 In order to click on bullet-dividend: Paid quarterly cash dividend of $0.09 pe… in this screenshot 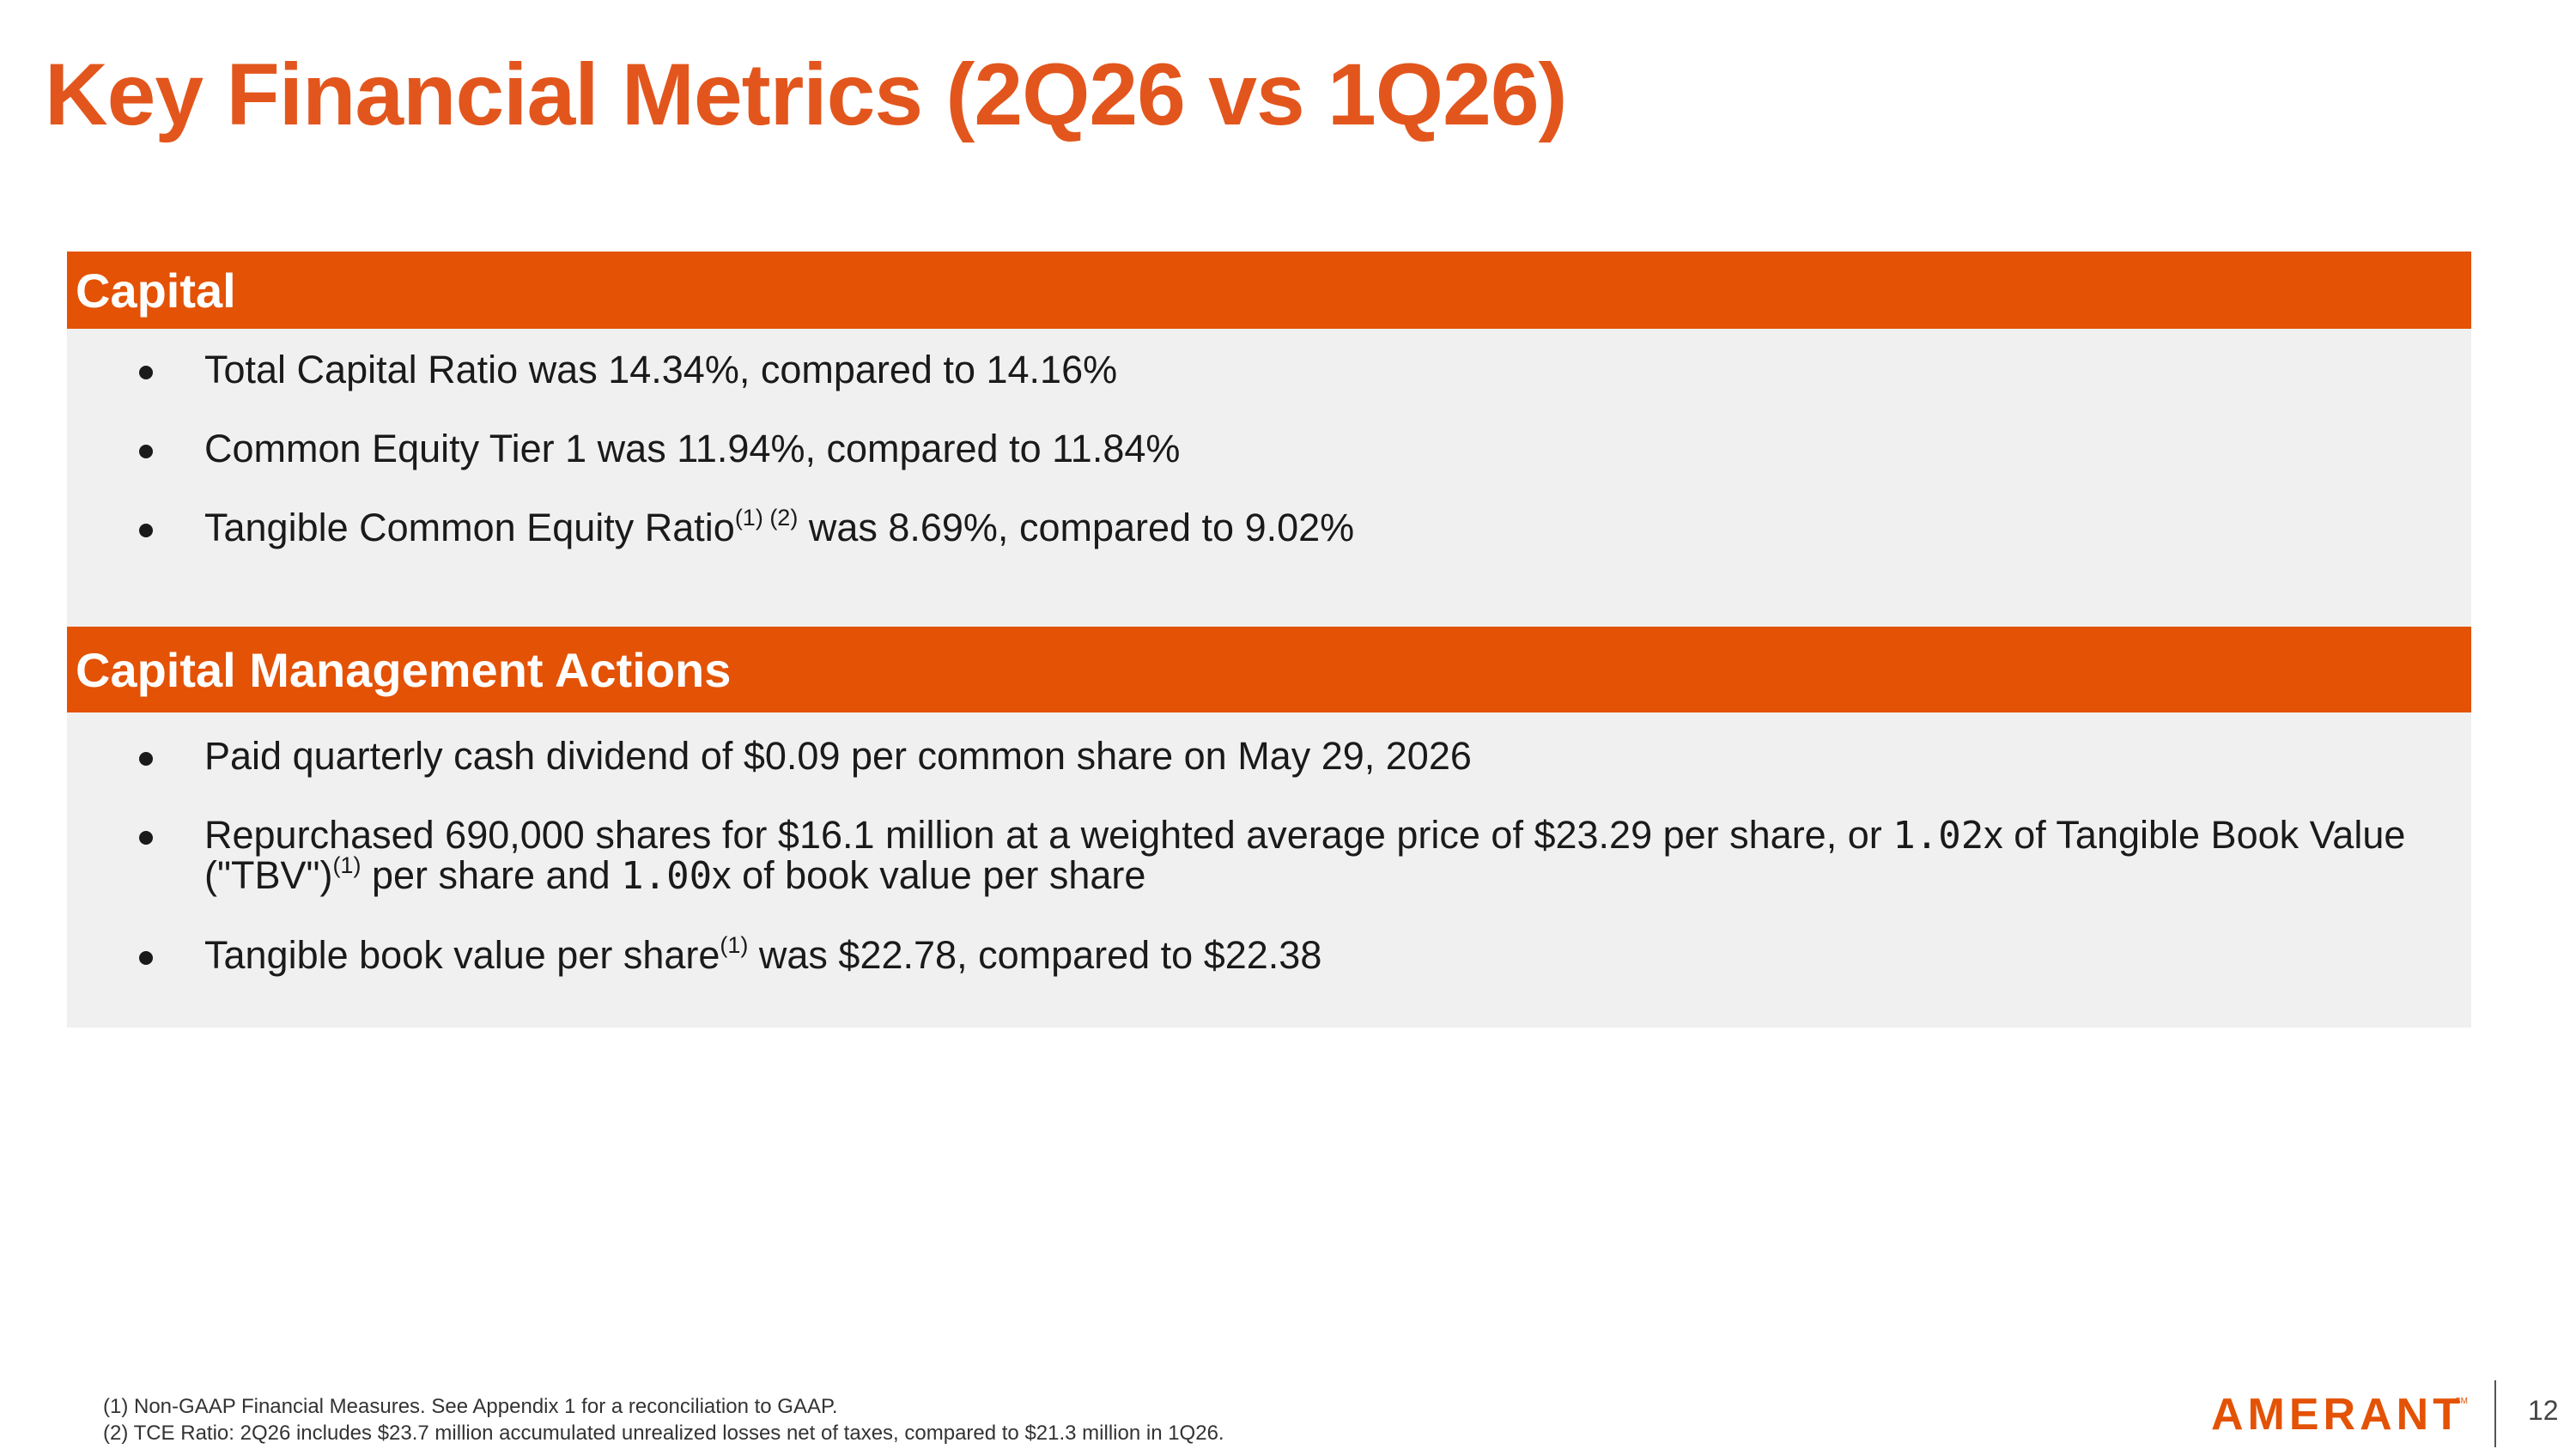, I will do `click(1305, 756)`.